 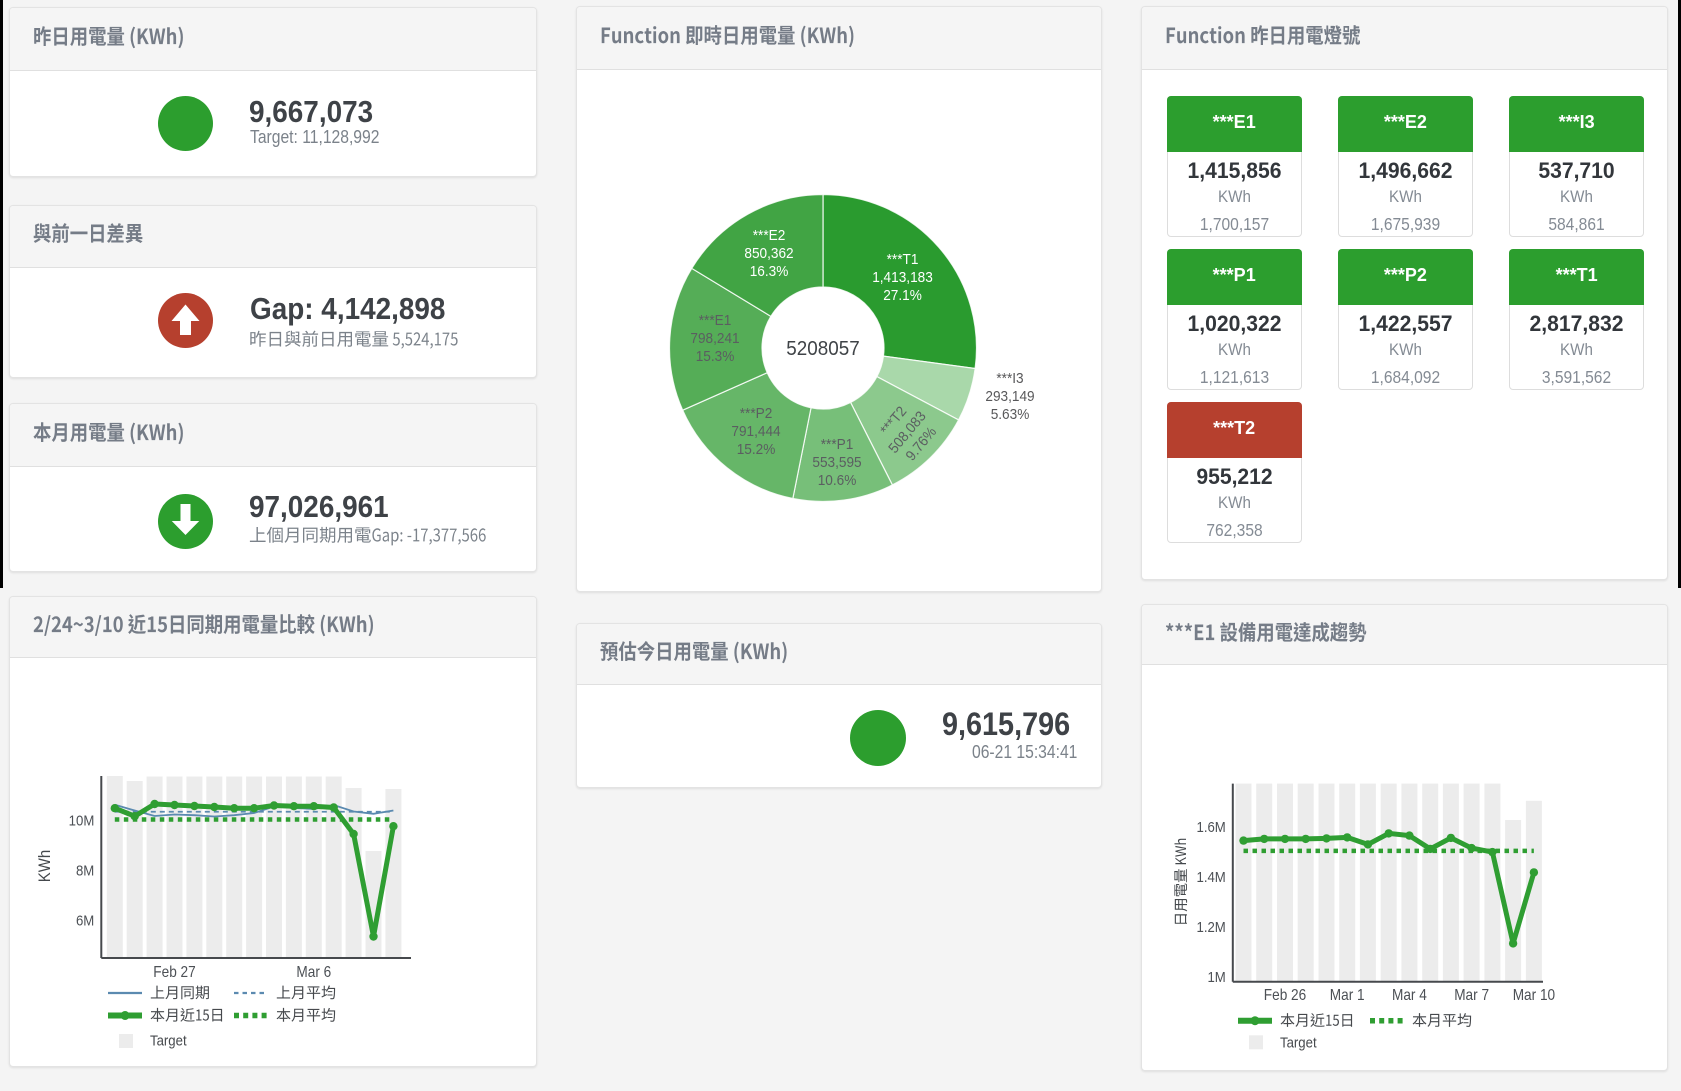 What do you see at coordinates (85, 920) in the screenshot?
I see `svg-text: 6M` at bounding box center [85, 920].